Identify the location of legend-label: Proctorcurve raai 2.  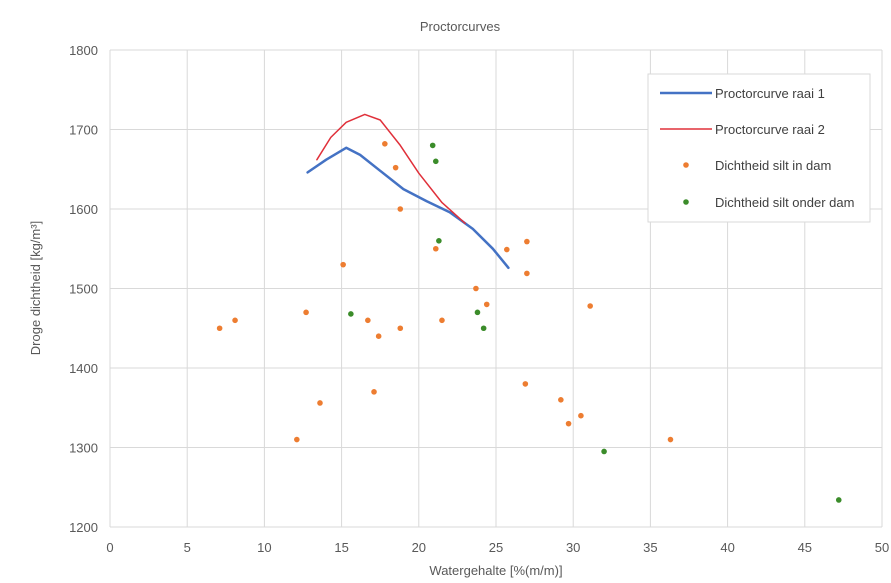
(770, 129).